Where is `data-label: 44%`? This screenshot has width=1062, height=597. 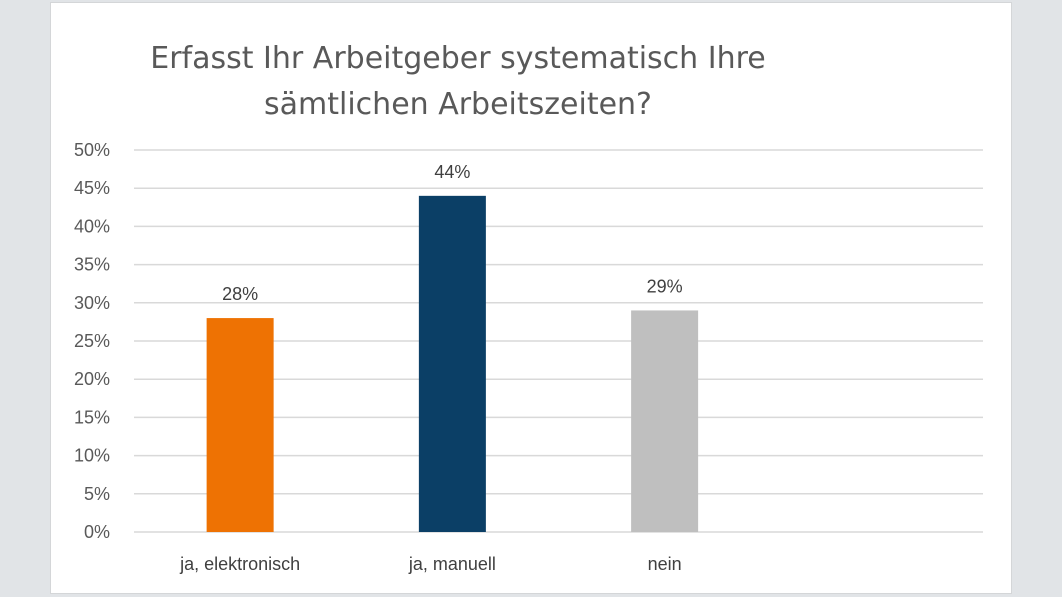 data-label: 44% is located at coordinates (452, 172).